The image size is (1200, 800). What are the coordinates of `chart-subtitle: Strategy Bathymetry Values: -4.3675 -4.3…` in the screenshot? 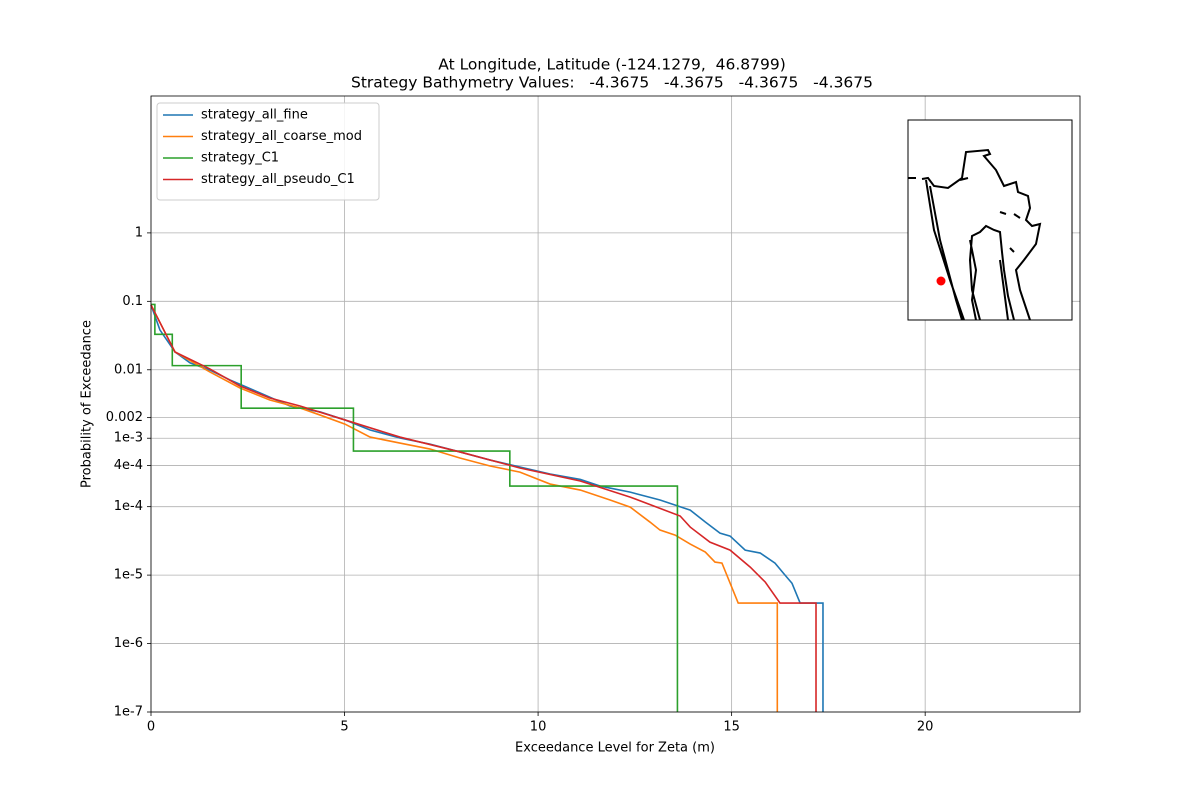 It's located at (612, 83).